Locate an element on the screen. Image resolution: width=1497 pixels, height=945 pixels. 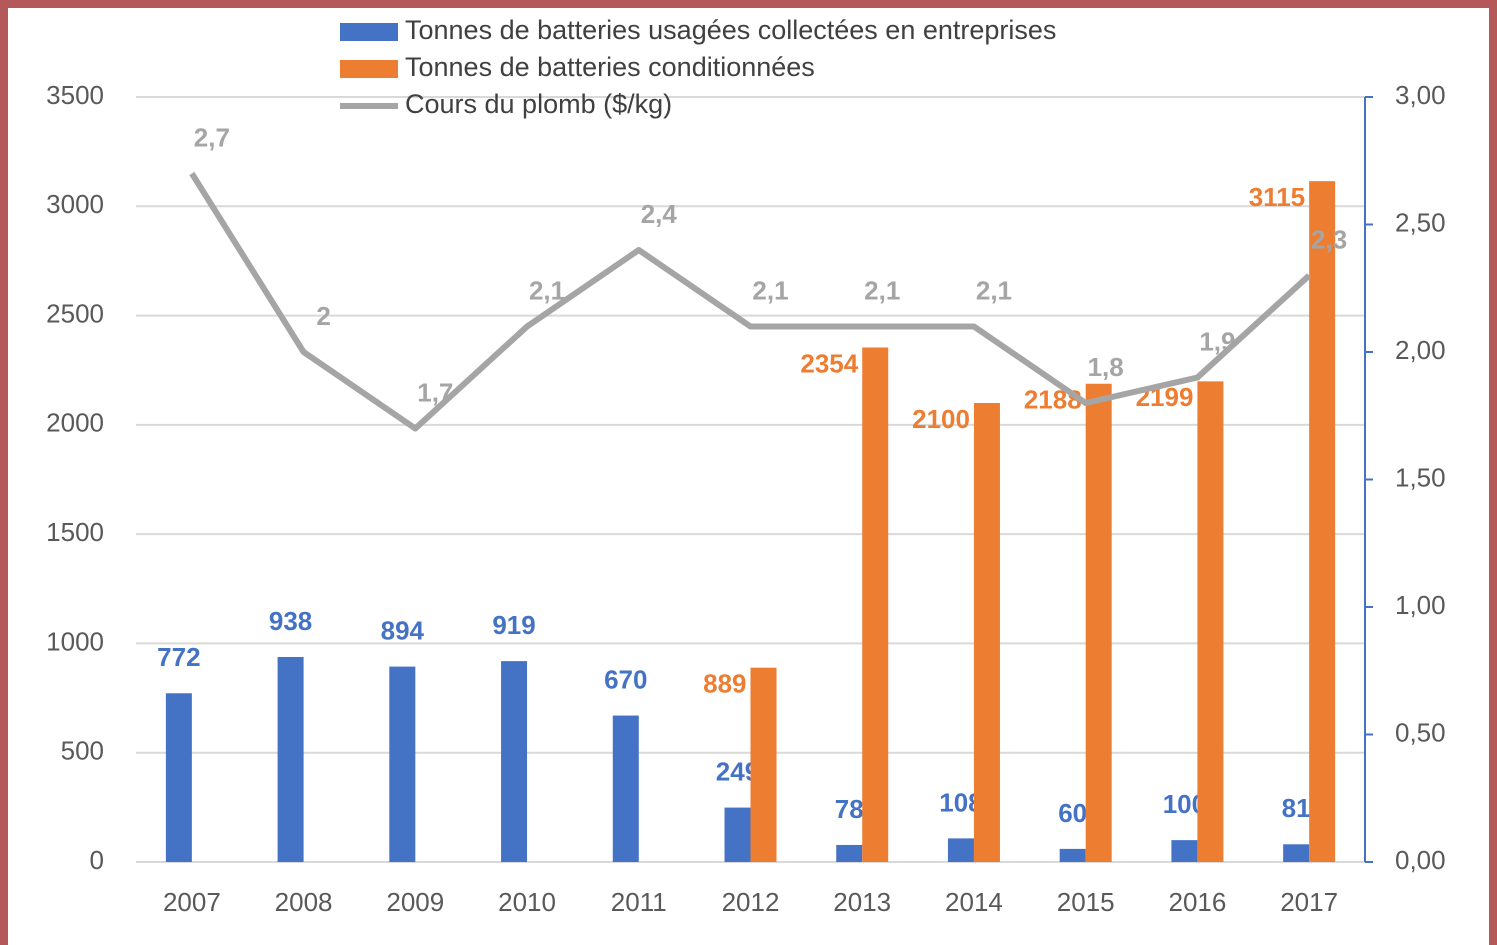
bar-value-label: 2354 is located at coordinates (829, 363).